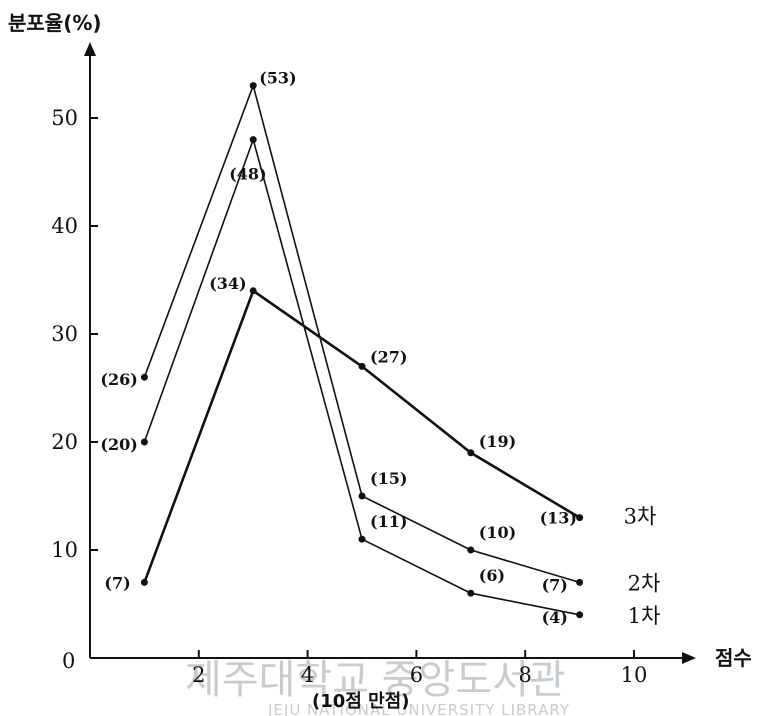 The width and height of the screenshot is (765, 716). I want to click on data-label: (11), so click(388, 521).